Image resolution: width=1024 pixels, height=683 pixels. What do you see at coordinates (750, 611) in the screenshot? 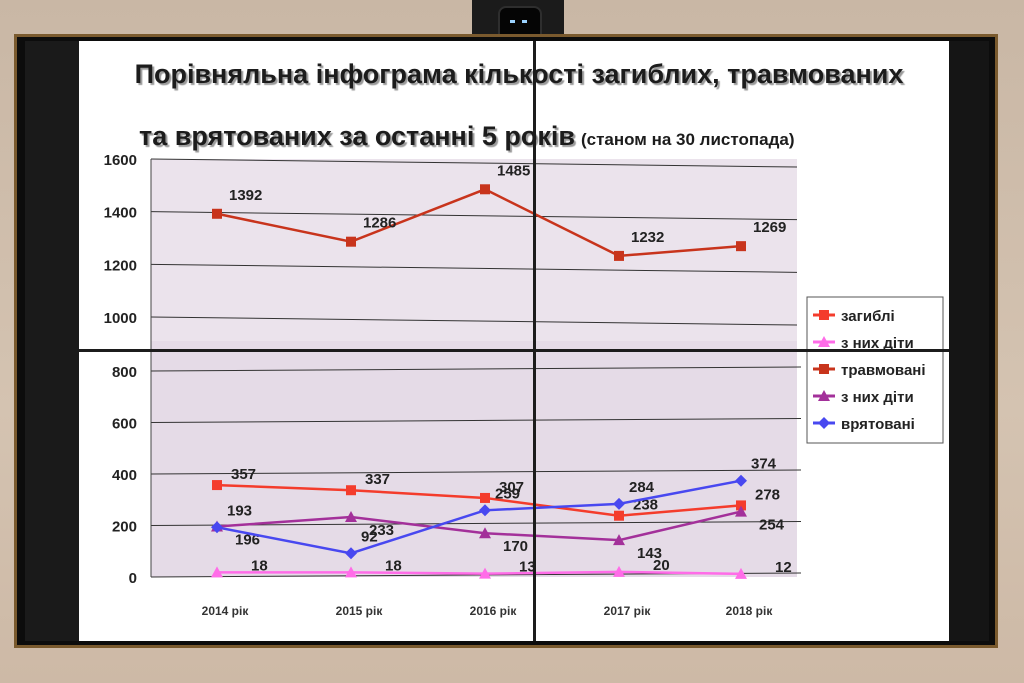
I see `x-tick-label: 2018 рік` at bounding box center [750, 611].